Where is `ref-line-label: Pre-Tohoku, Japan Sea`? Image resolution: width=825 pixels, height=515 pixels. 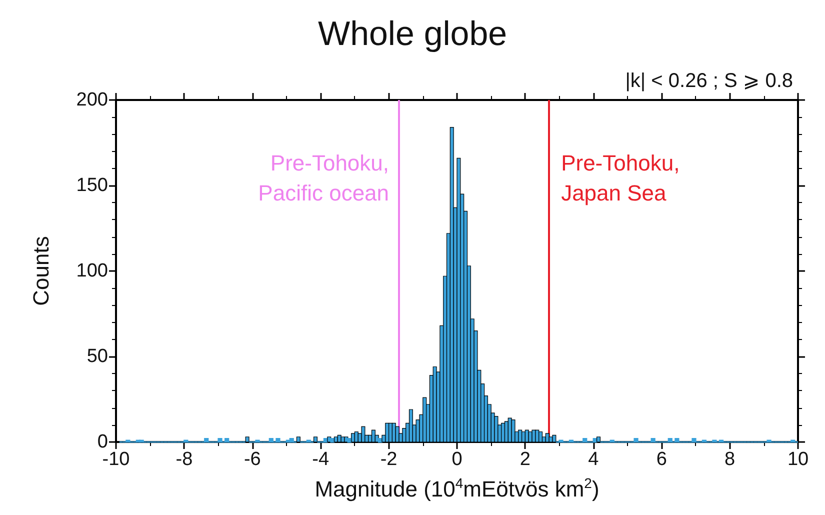 ref-line-label: Pre-Tohoku, Japan Sea is located at coordinates (620, 178).